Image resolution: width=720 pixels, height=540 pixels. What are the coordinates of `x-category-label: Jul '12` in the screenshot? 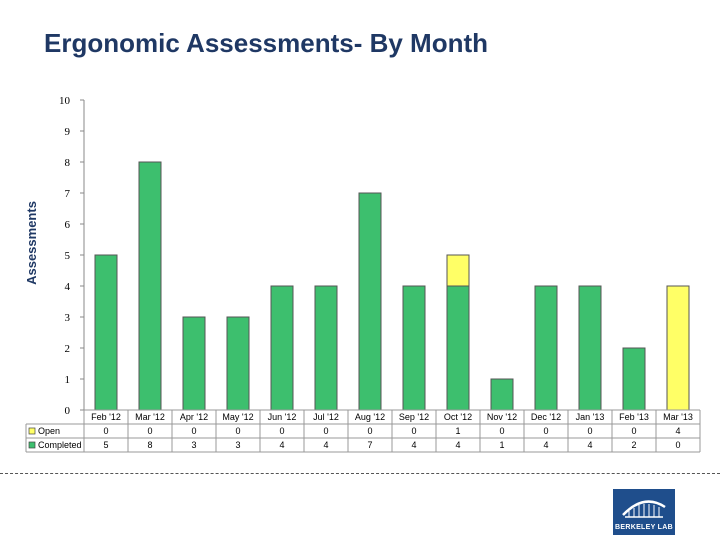 It's located at (326, 417).